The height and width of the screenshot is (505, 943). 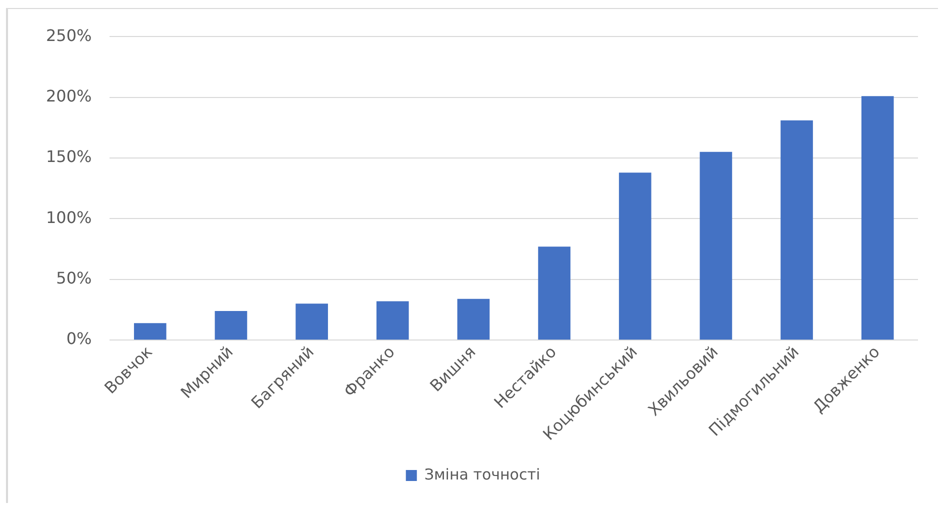 What do you see at coordinates (79, 338) in the screenshot?
I see `y-tick-label: 0%` at bounding box center [79, 338].